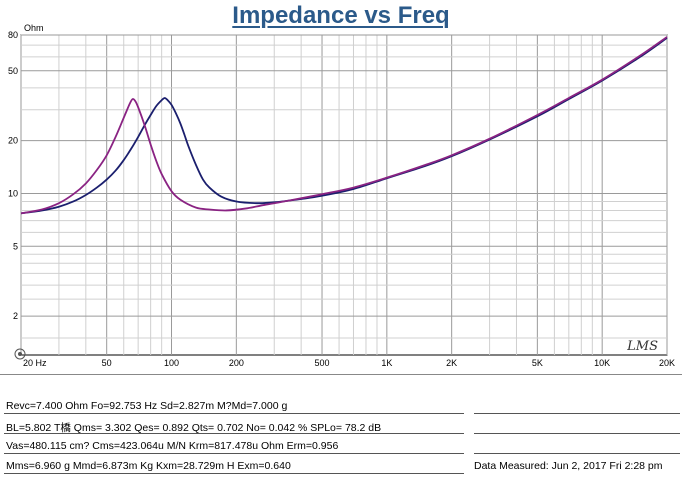 Image resolution: width=682 pixels, height=485 pixels. Describe the element at coordinates (322, 363) in the screenshot. I see `x-tick-label: 500` at that location.